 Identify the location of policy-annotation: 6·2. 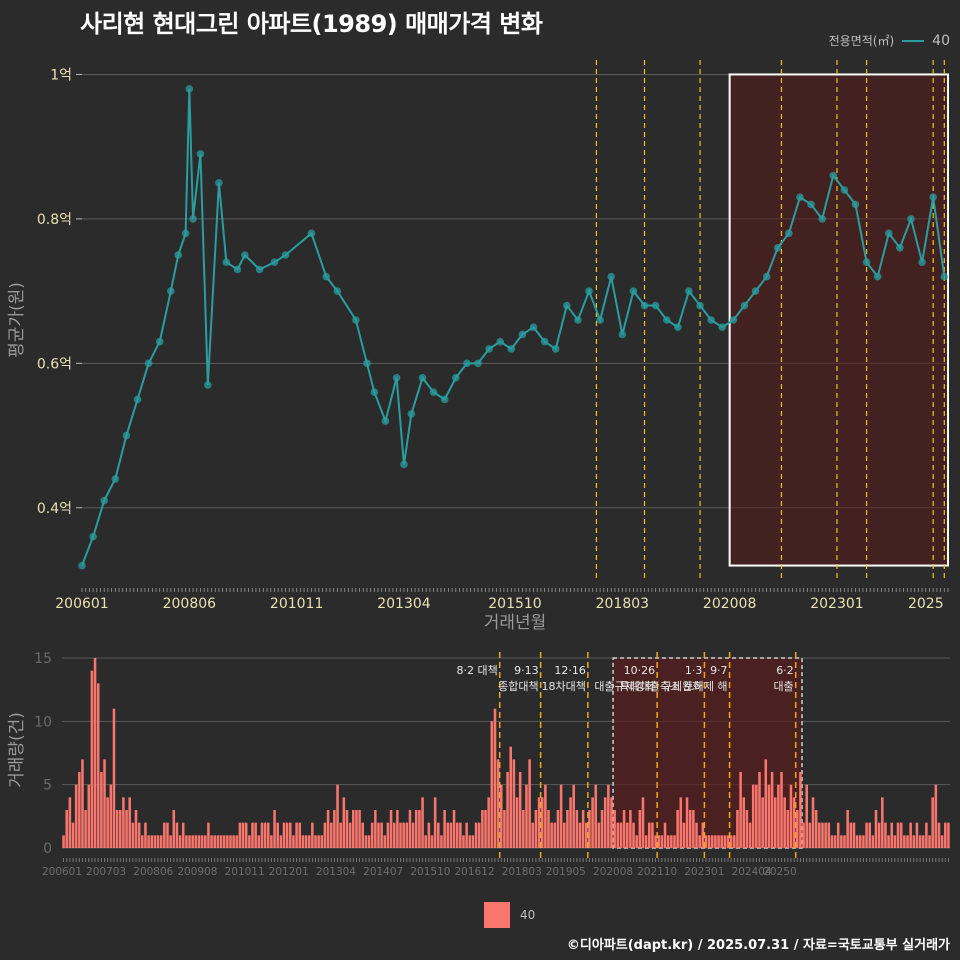
(785, 670).